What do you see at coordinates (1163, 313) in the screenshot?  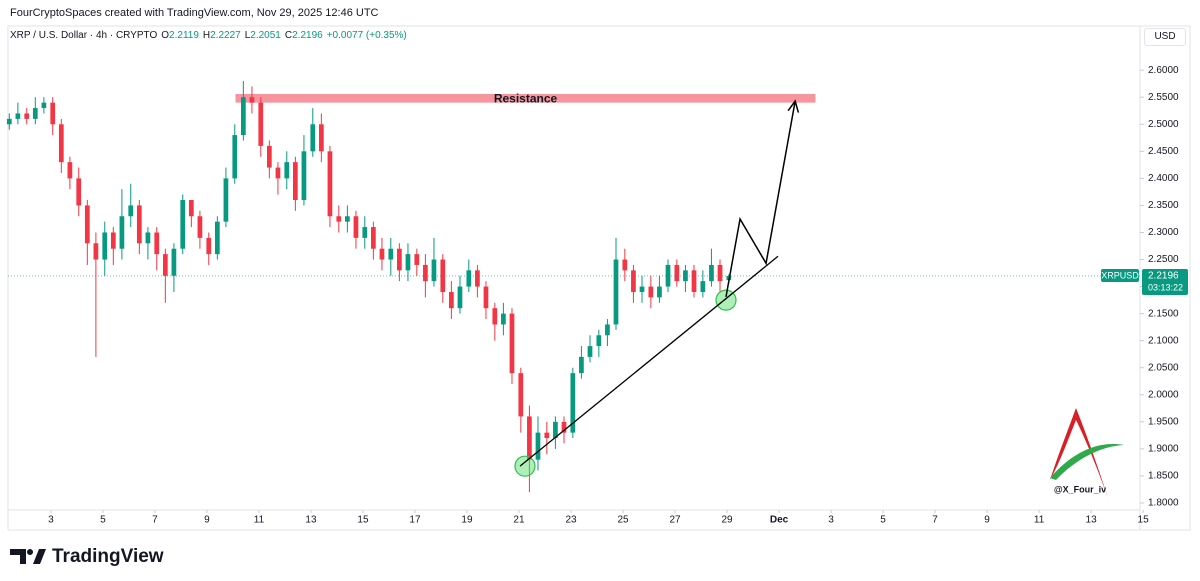 I see `y-tick-label: 2.1500` at bounding box center [1163, 313].